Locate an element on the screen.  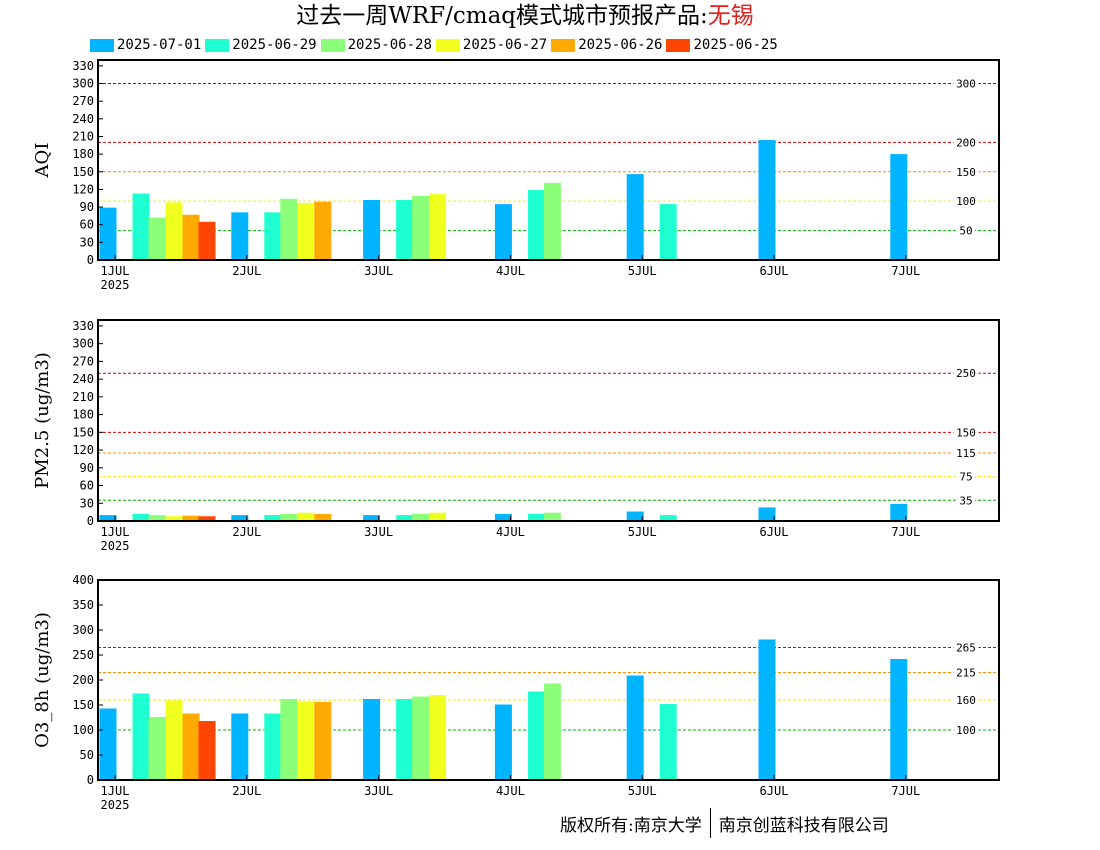
legend-label: 2025-06-26 is located at coordinates (620, 45).